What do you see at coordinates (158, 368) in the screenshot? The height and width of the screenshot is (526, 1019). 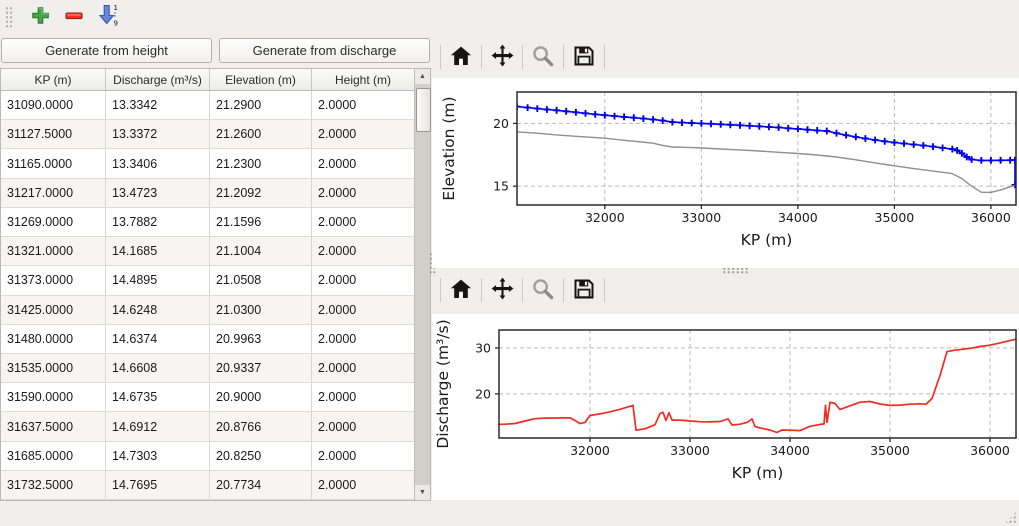 I see `table-cell: 14.6608` at bounding box center [158, 368].